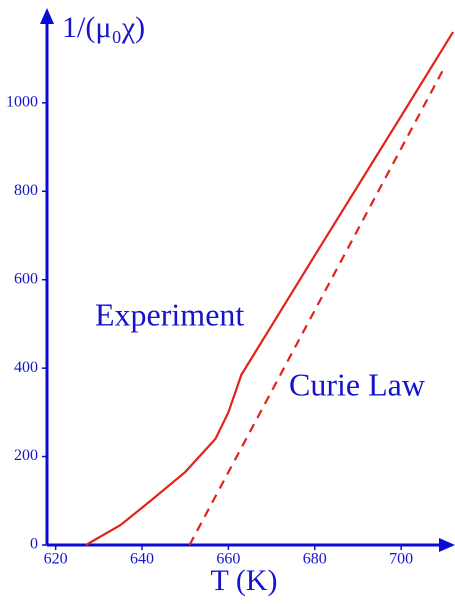 This screenshot has height=604, width=455. Describe the element at coordinates (103, 27) in the screenshot. I see `y-axis-label: 1/(μ₀χ)` at that location.